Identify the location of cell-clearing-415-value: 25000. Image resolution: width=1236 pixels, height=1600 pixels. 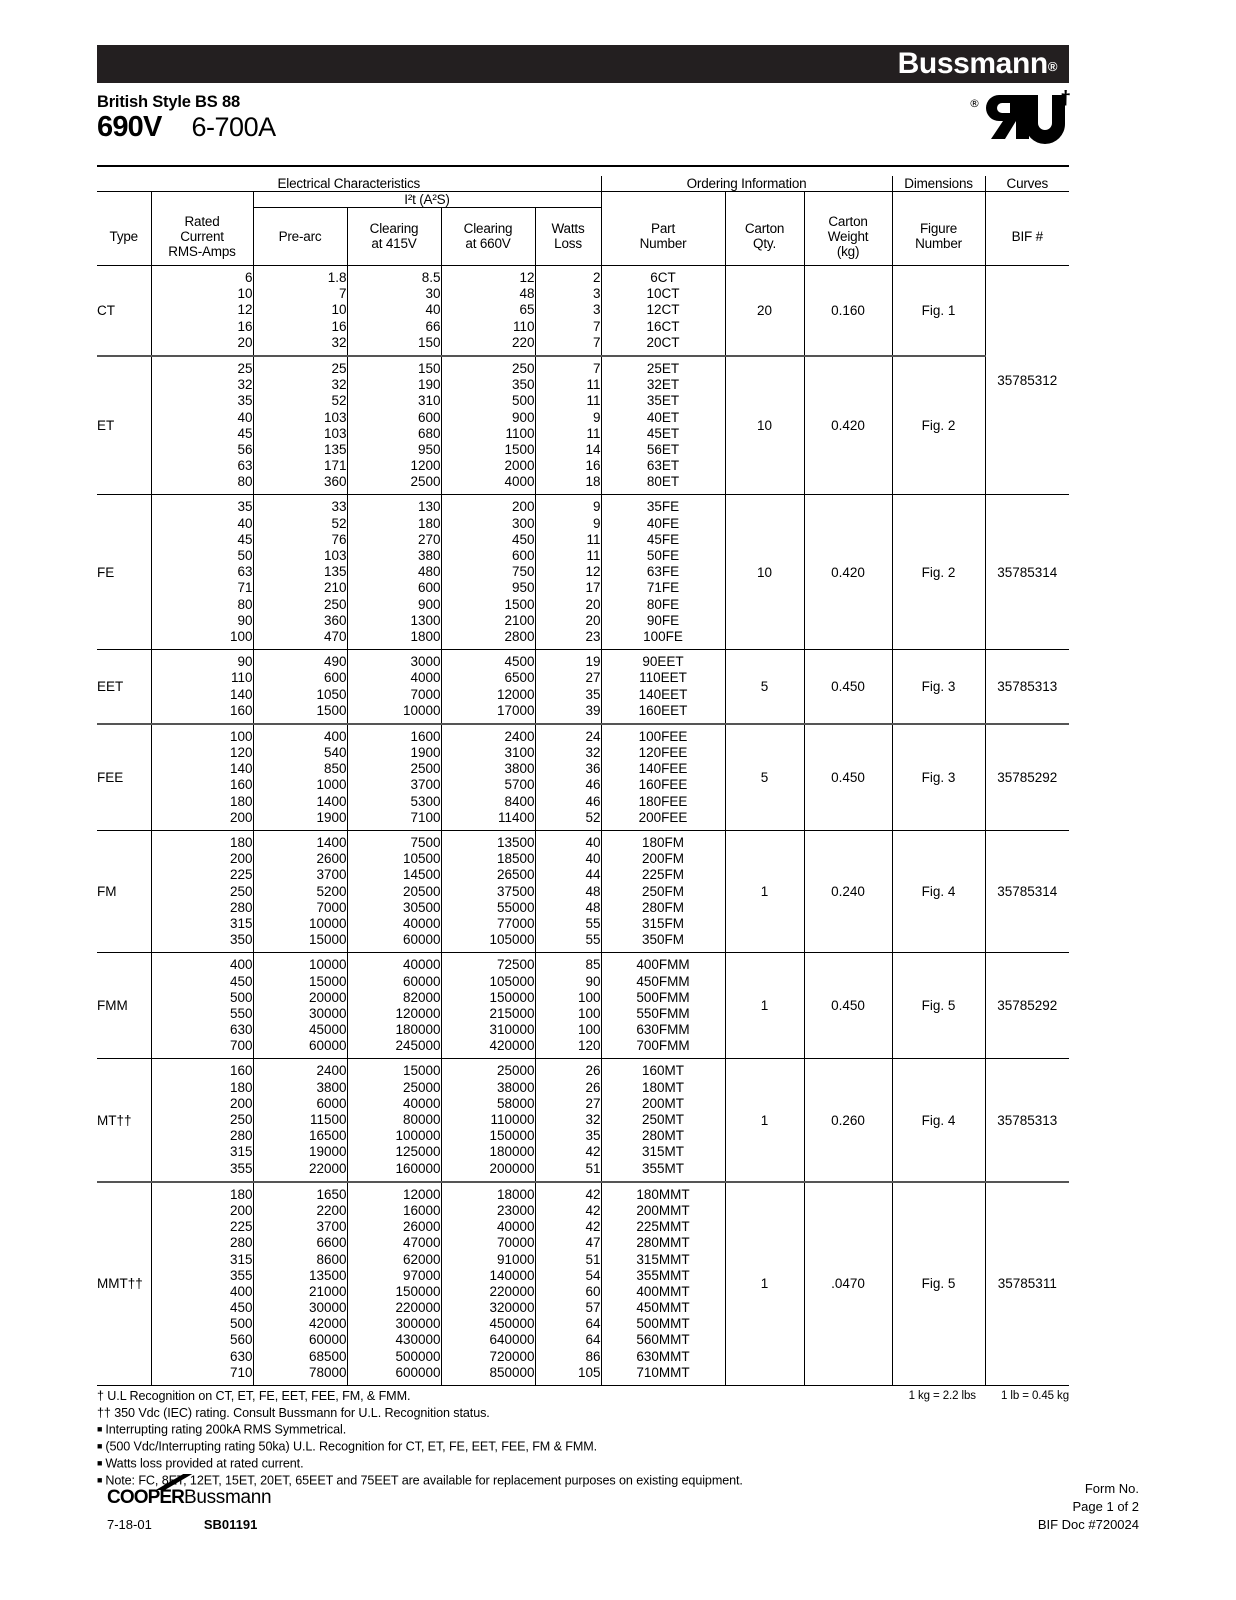
(421, 1087).